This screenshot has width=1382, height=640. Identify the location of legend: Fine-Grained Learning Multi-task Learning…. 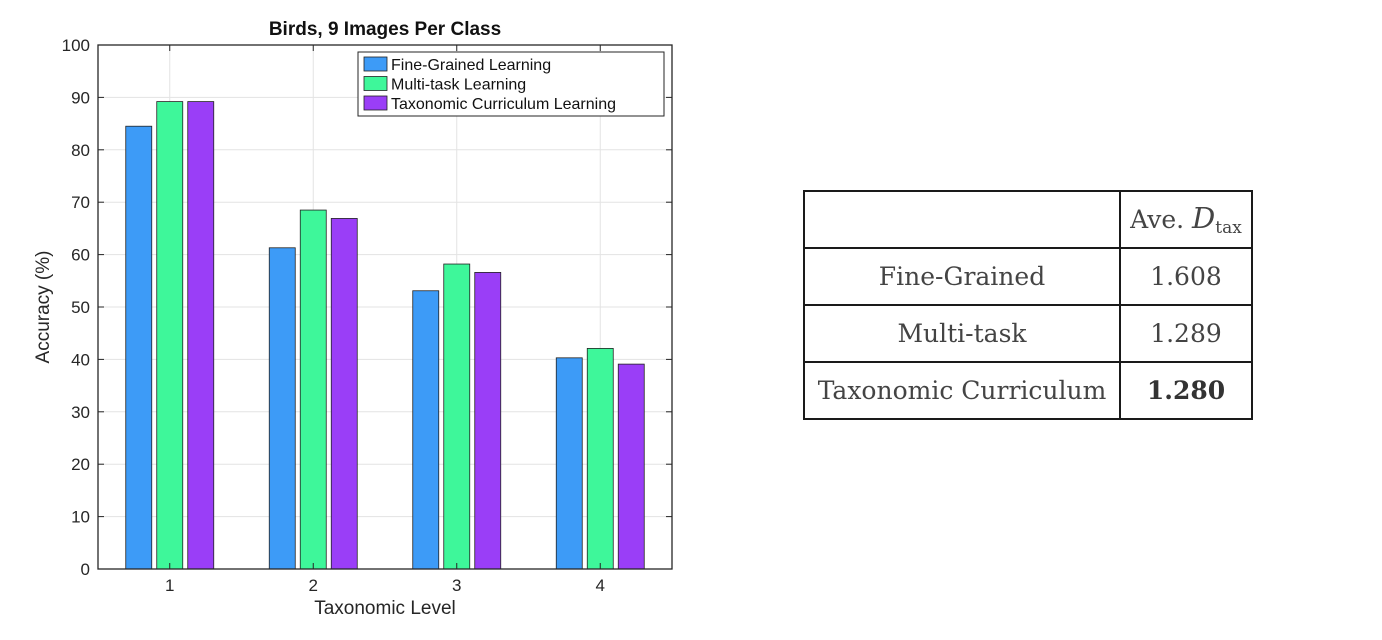
(511, 84).